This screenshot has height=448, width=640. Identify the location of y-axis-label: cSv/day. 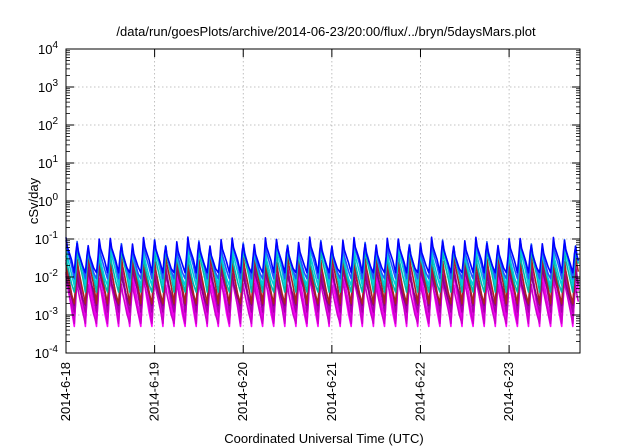
(33, 200).